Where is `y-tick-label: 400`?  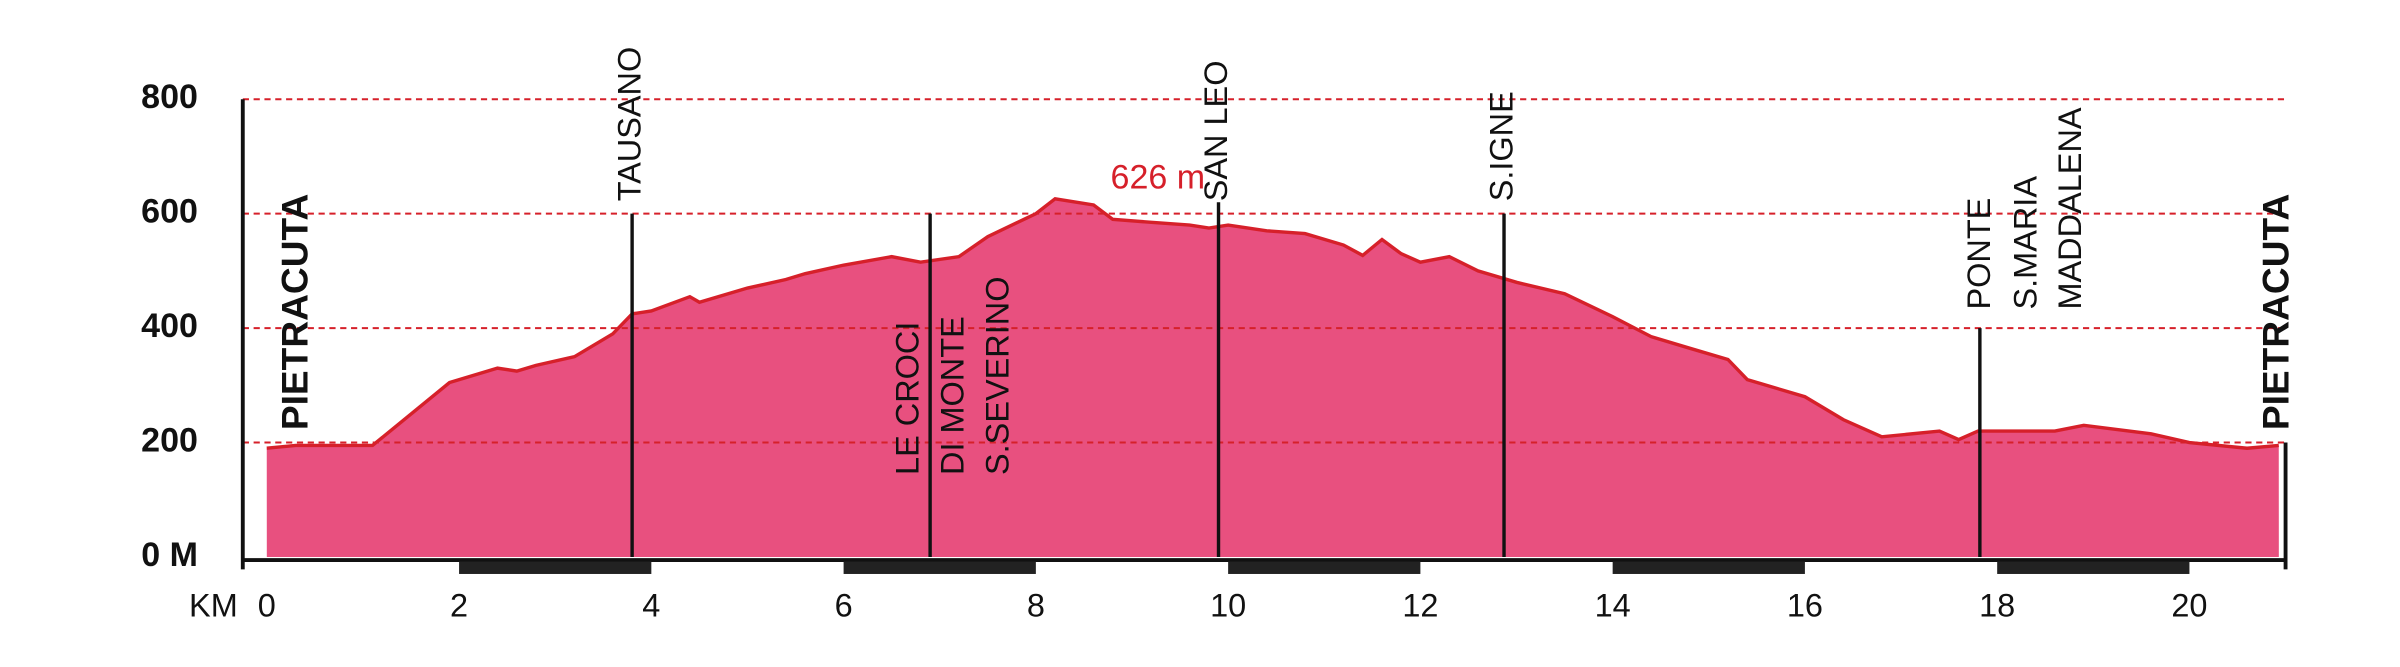 y-tick-label: 400 is located at coordinates (169, 326).